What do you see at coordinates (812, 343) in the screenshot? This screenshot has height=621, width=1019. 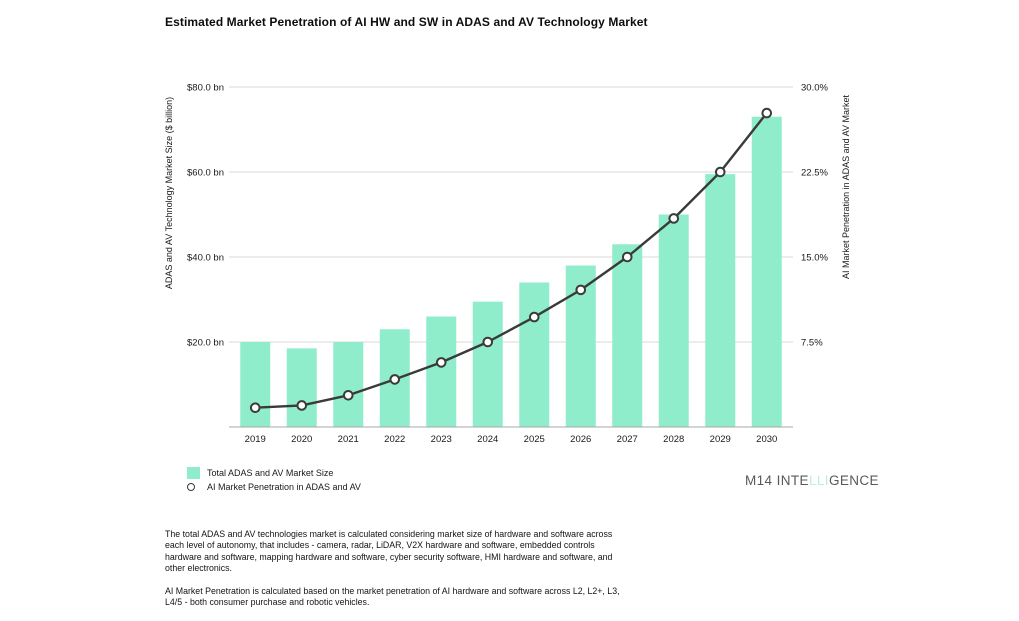 I see `right-axis-tick-7.5: 7.5%` at bounding box center [812, 343].